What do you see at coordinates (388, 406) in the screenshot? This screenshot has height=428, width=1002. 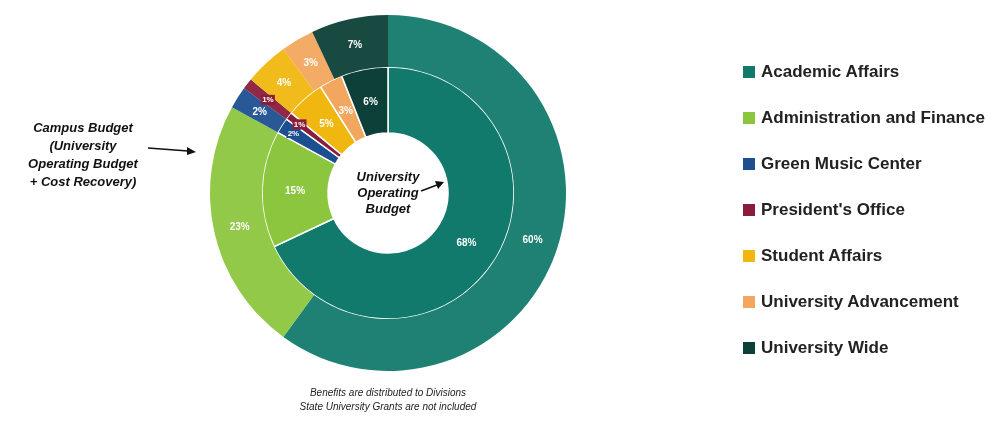 I see `text: State University Grants are not included` at bounding box center [388, 406].